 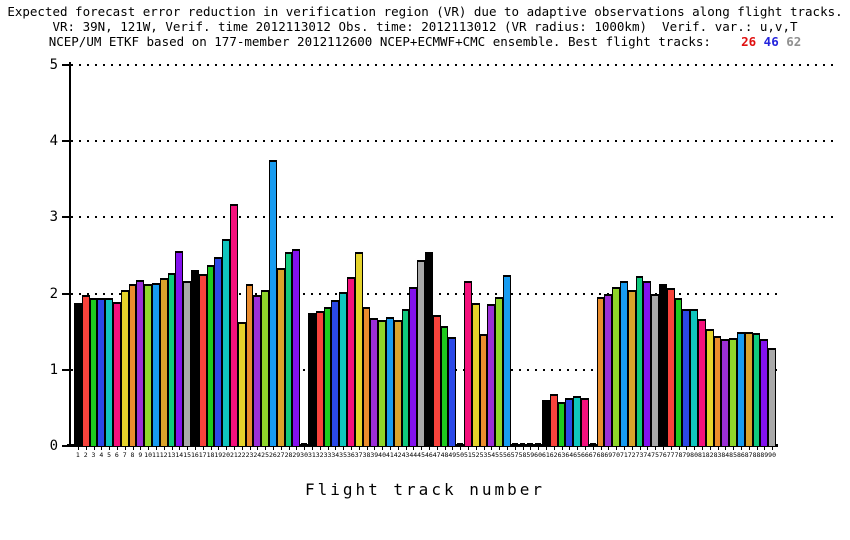 I want to click on x-axis-label-74: 74, so click(x=647, y=455).